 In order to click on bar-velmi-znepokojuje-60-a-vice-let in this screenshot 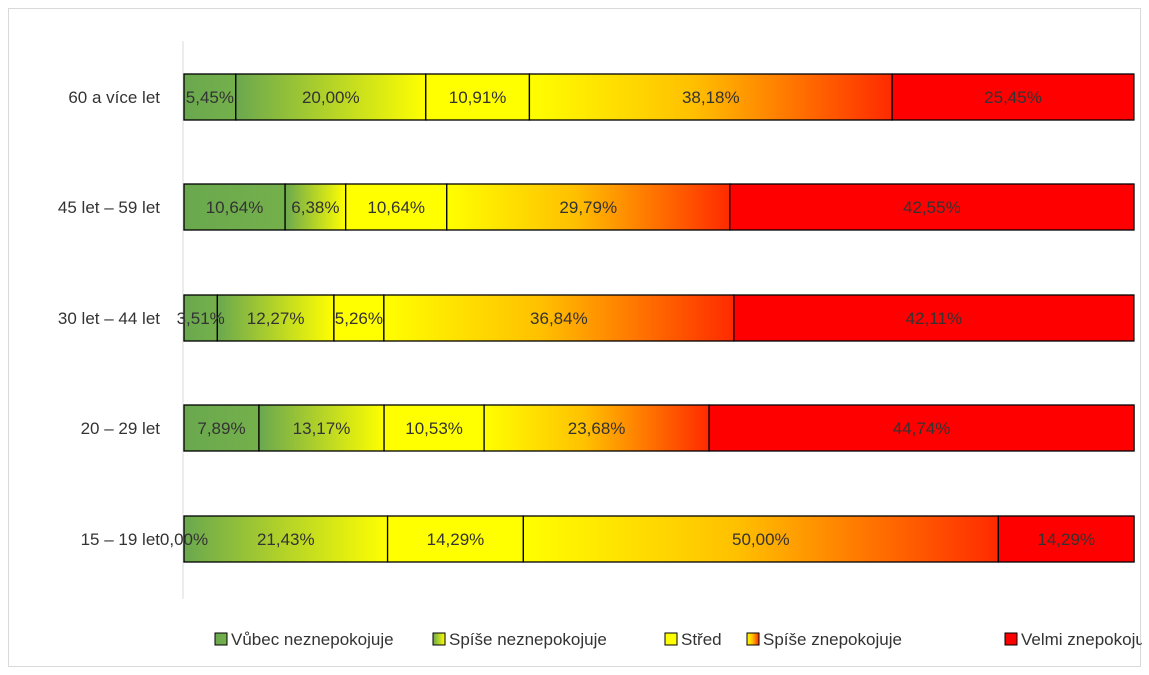, I will do `click(1013, 97)`.